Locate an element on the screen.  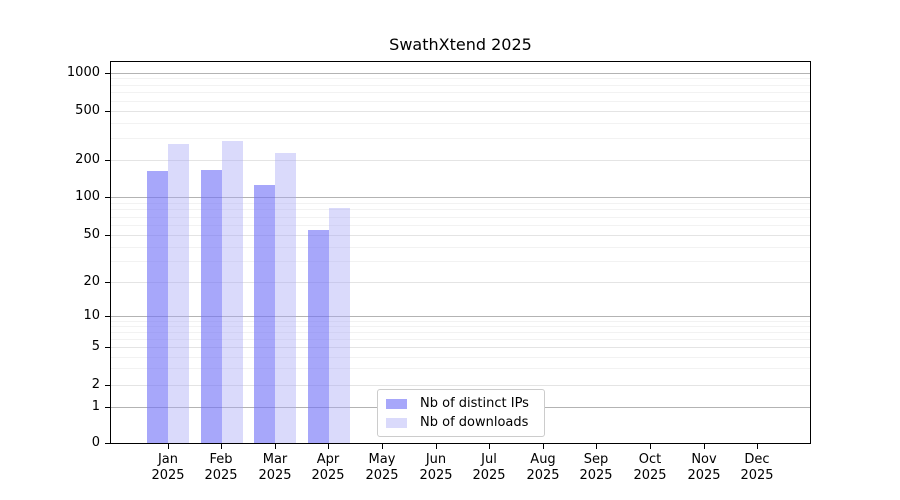
x-tick-mark-jul is located at coordinates (489, 446).